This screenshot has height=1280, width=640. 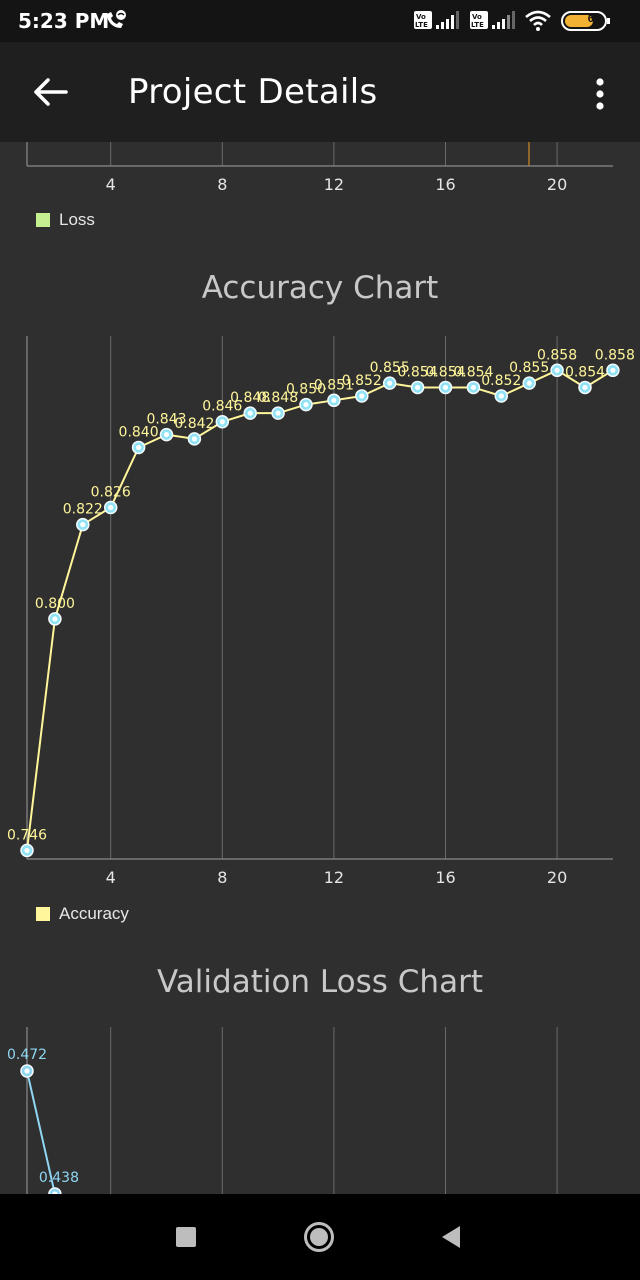 I want to click on accuracy-legend: Accuracy, so click(x=82, y=914).